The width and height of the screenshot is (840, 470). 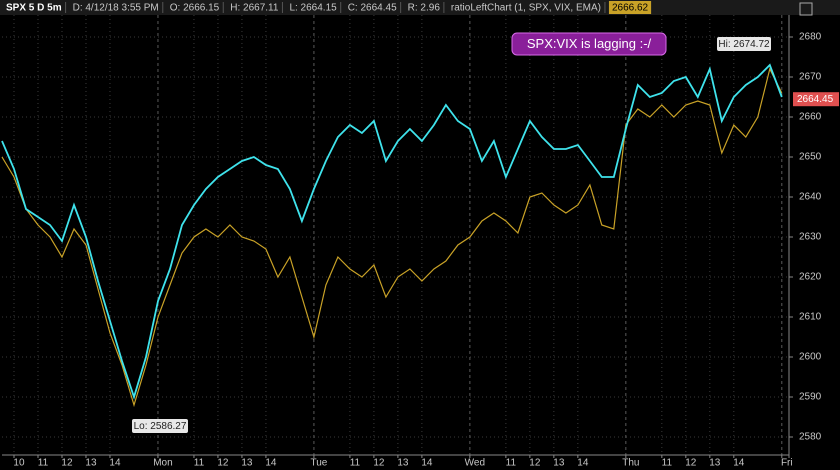 I want to click on x-tick-label: 10, so click(x=19, y=463).